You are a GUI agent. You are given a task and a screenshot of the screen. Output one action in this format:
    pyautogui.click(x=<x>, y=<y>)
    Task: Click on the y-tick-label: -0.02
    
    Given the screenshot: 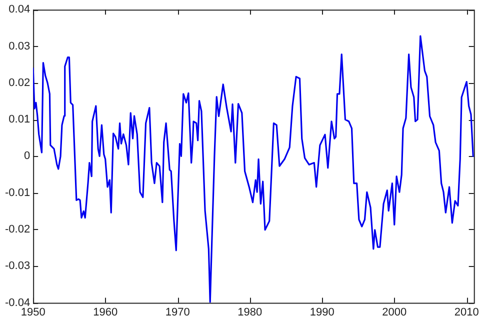 What is the action you would take?
    pyautogui.click(x=17, y=230)
    